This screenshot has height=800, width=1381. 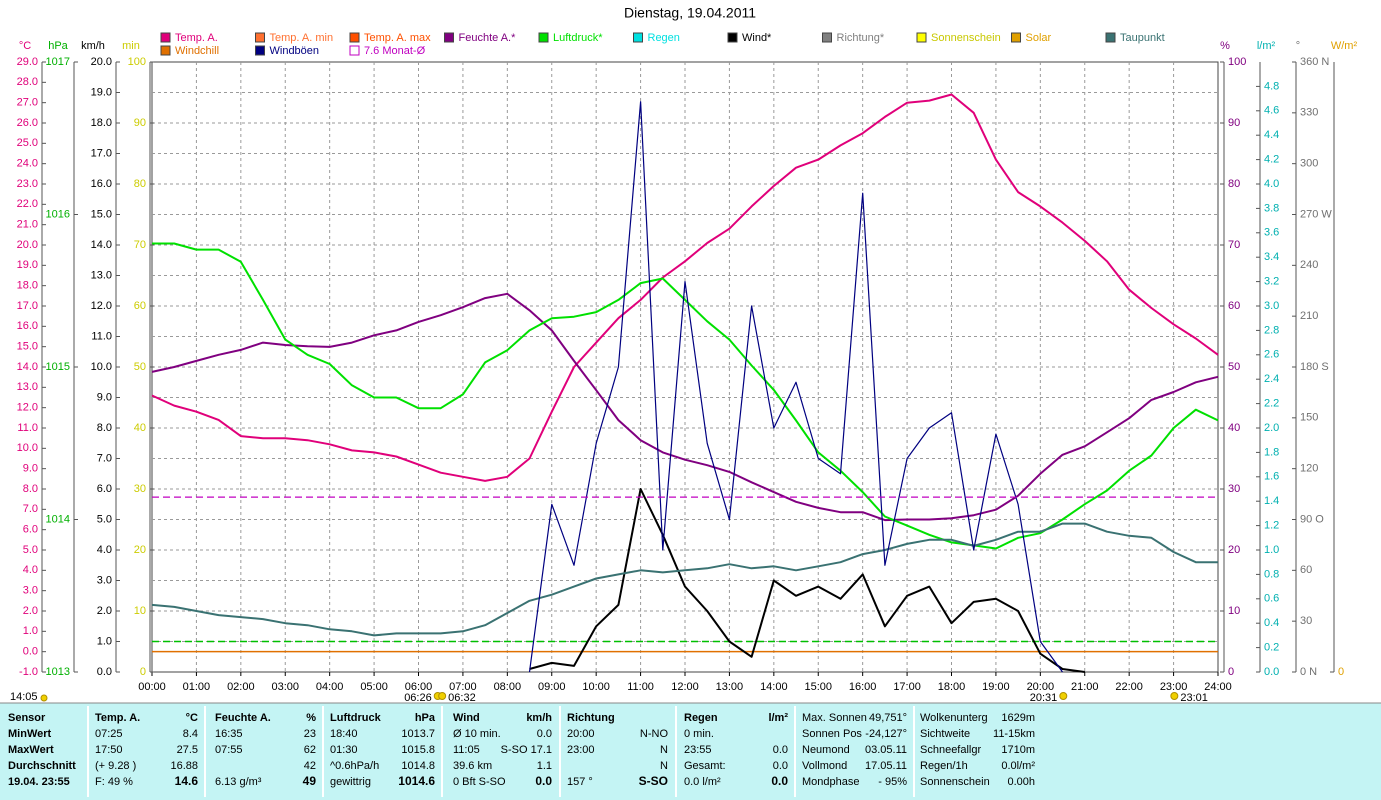 What do you see at coordinates (418, 750) in the screenshot?
I see `cell-value: 1015.8` at bounding box center [418, 750].